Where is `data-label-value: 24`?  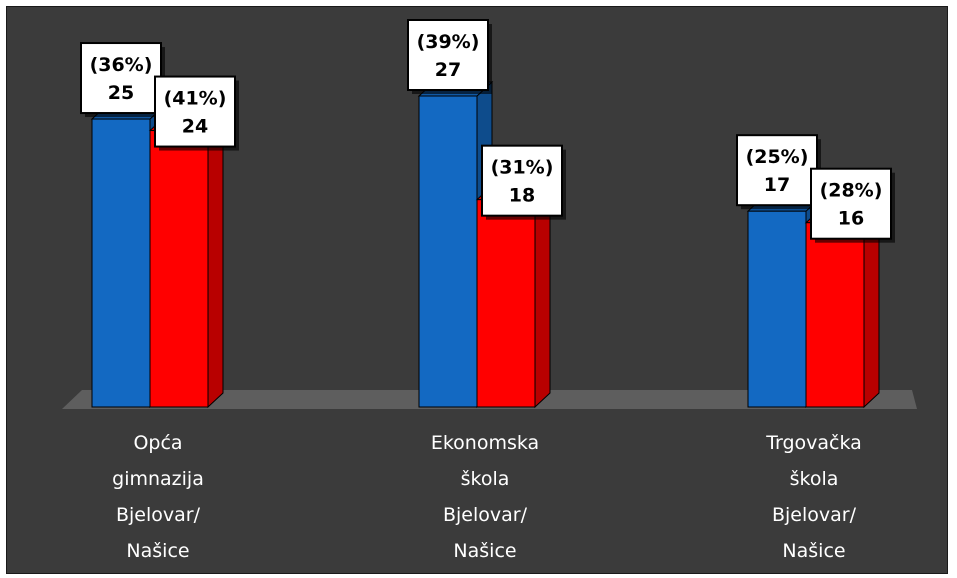
data-label-value: 24 is located at coordinates (195, 127).